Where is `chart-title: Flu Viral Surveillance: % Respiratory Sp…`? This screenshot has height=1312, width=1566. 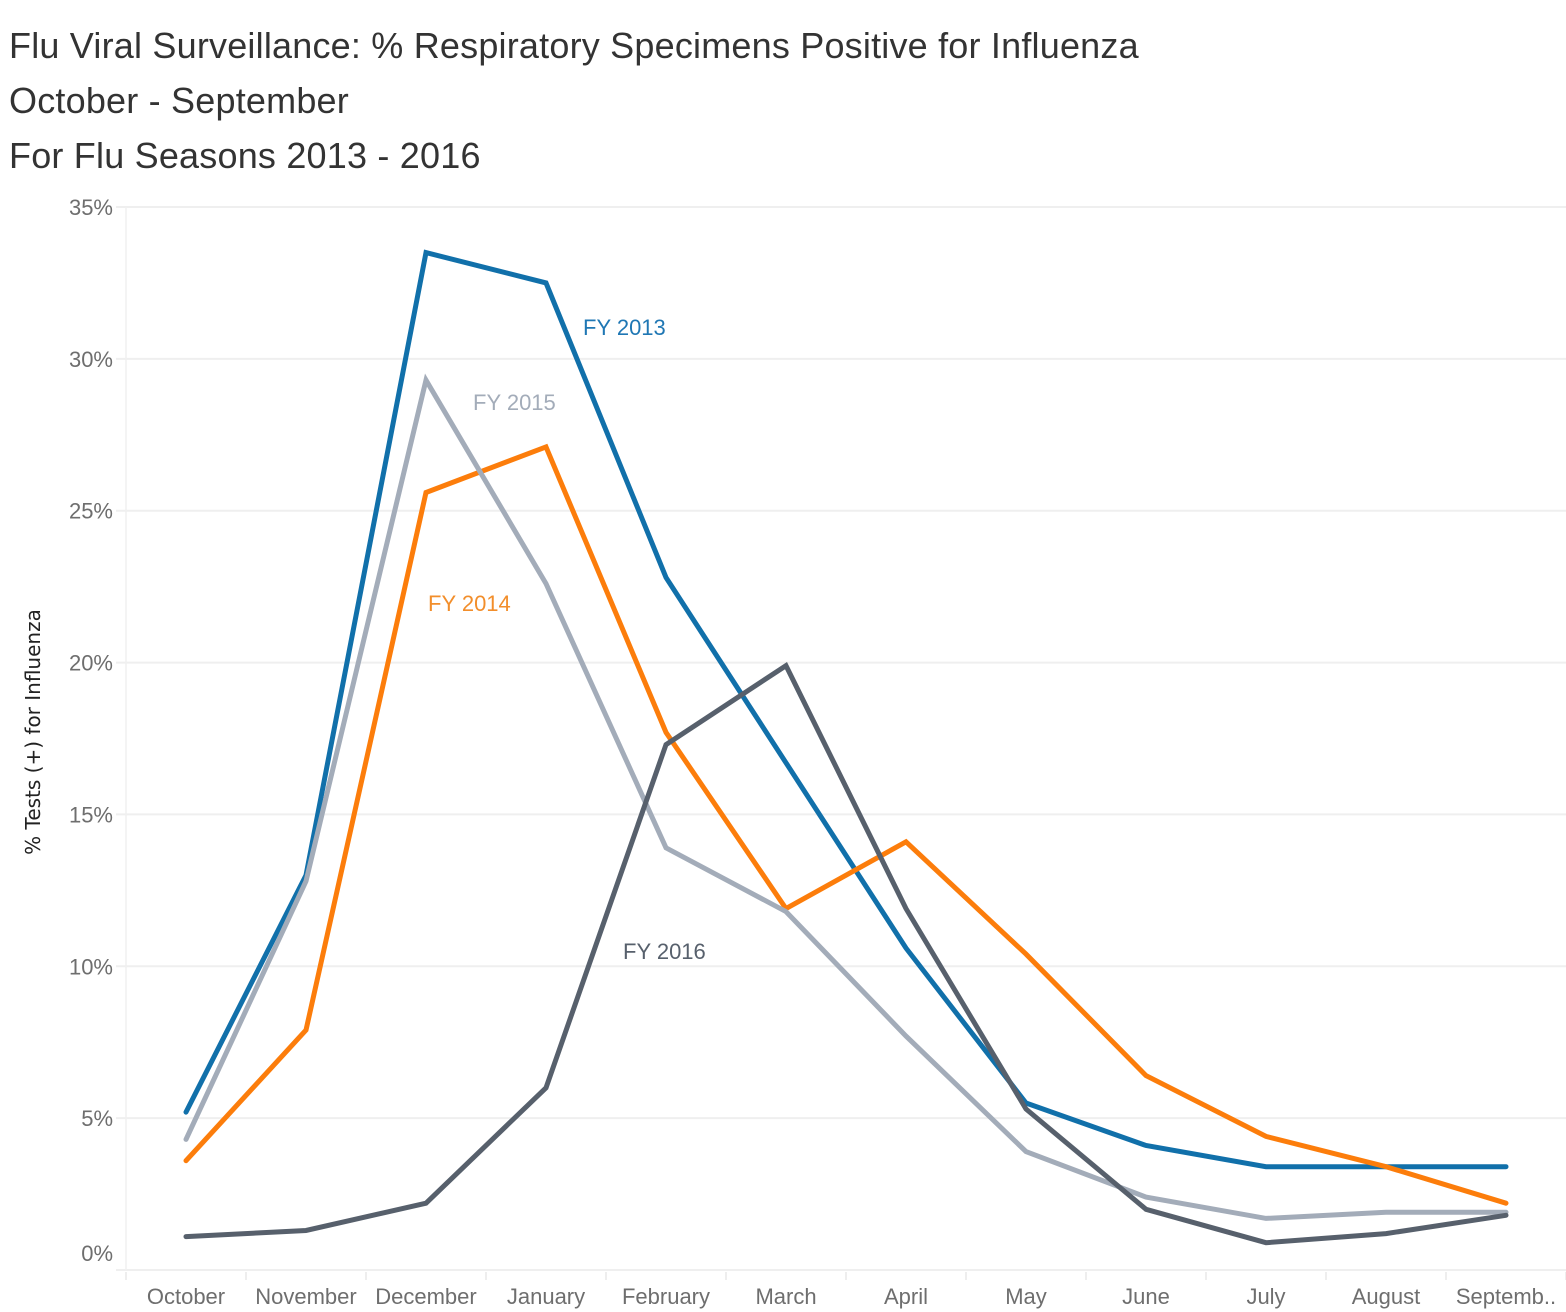 chart-title: Flu Viral Surveillance: % Respiratory Sp… is located at coordinates (574, 45).